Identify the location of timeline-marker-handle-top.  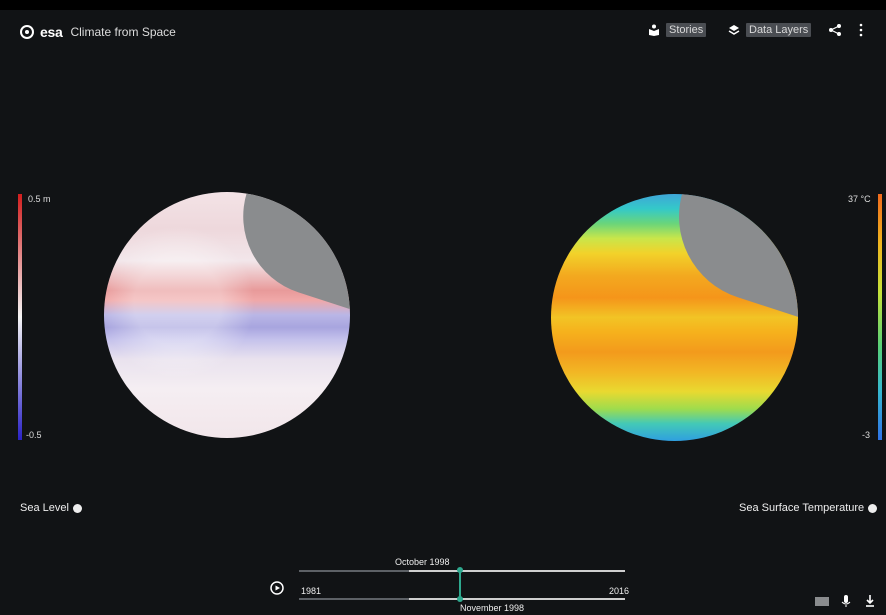
(460, 570).